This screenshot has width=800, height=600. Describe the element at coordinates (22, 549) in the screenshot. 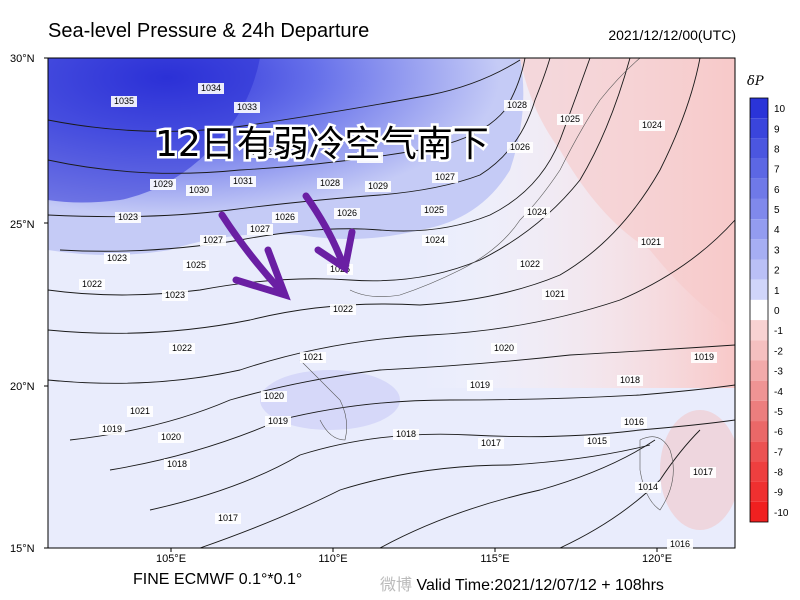

I see `lat-label-15: 15°N` at that location.